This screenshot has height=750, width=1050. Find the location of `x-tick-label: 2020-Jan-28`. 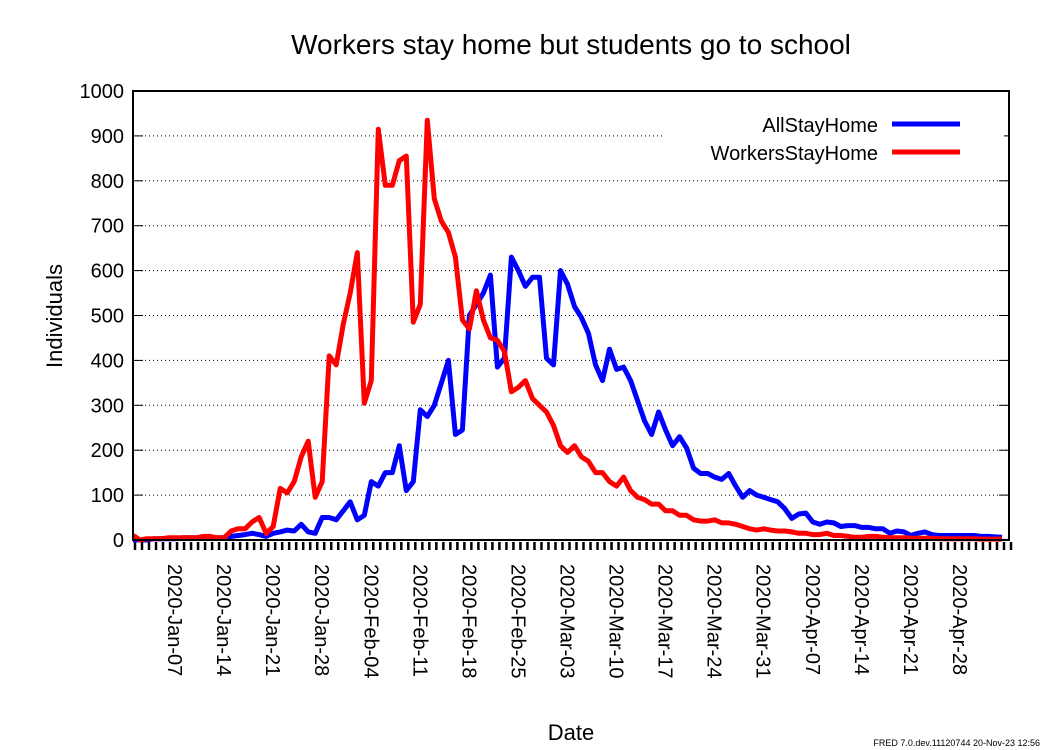

x-tick-label: 2020-Jan-28 is located at coordinates (321, 620).